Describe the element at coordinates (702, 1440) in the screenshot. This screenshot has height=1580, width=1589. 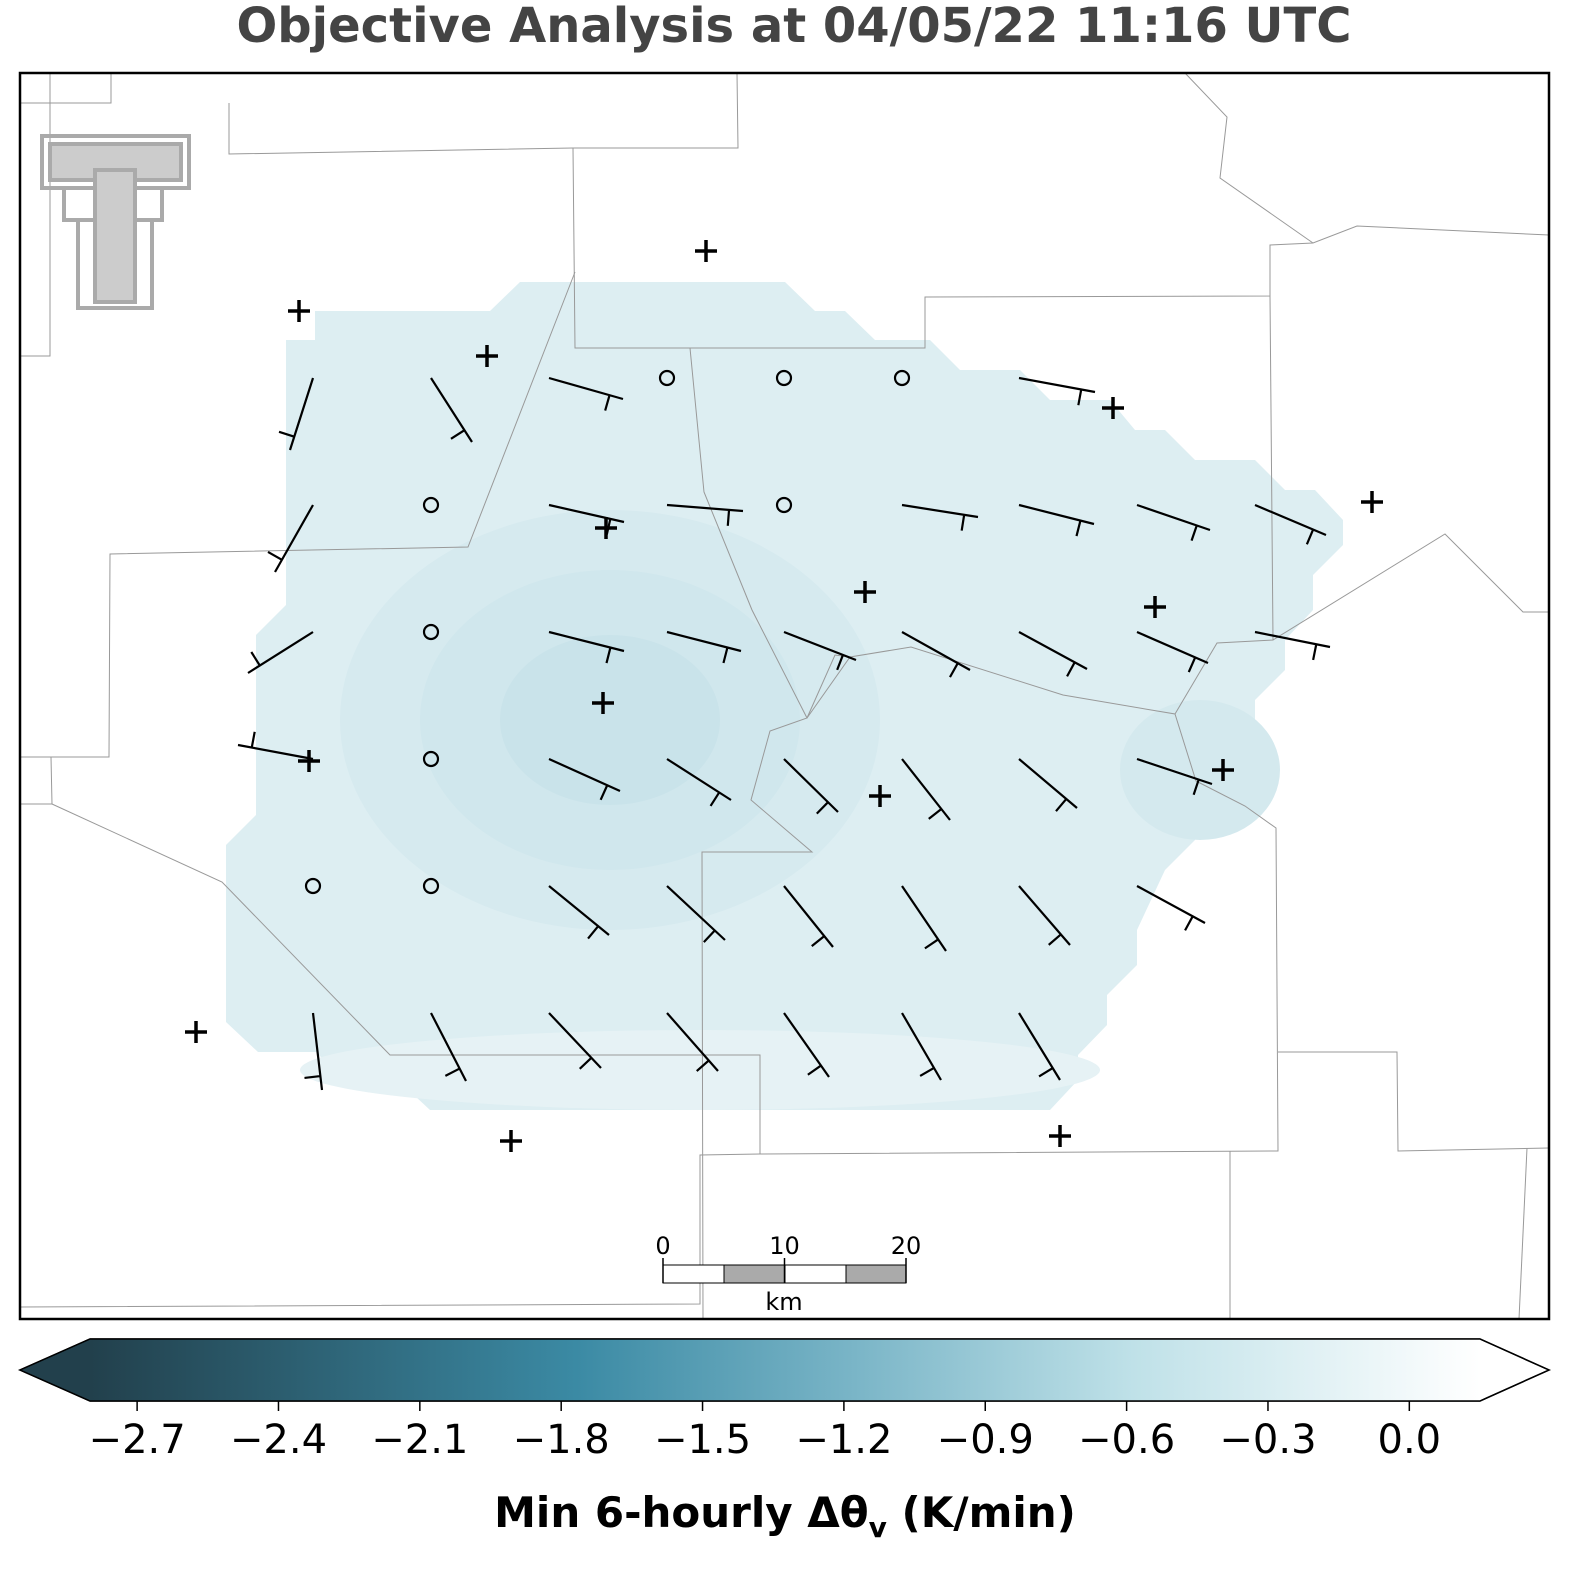
I see `colorbar-tick-label: −1.5` at that location.